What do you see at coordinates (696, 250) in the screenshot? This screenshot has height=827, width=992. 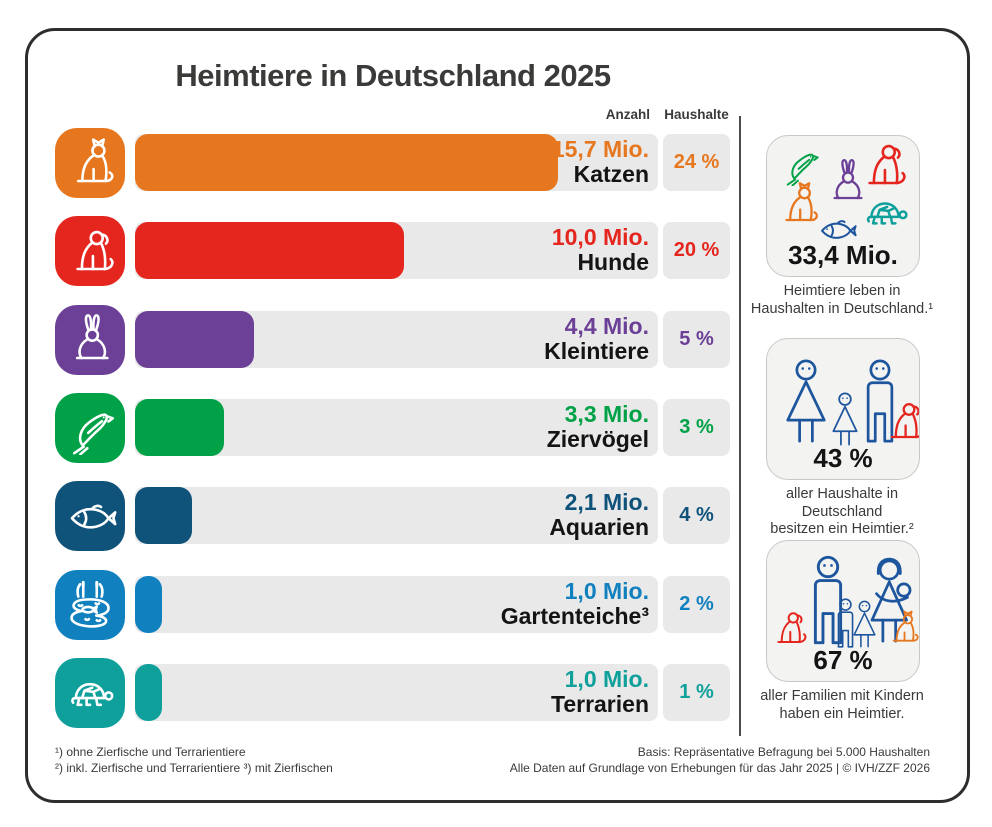 I see `household-percent: 20 %` at bounding box center [696, 250].